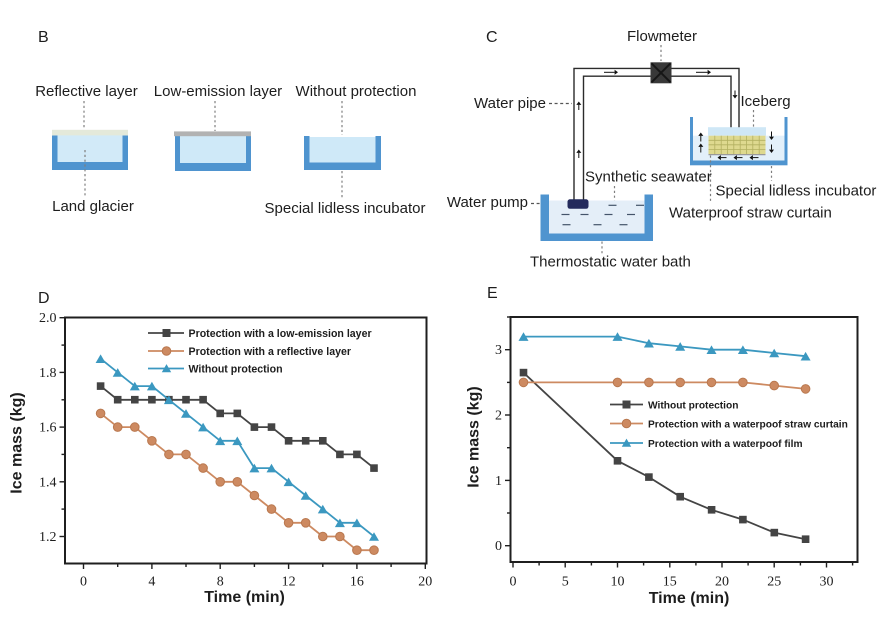  What do you see at coordinates (766, 101) in the screenshot?
I see `svg-text: Iceberg` at bounding box center [766, 101].